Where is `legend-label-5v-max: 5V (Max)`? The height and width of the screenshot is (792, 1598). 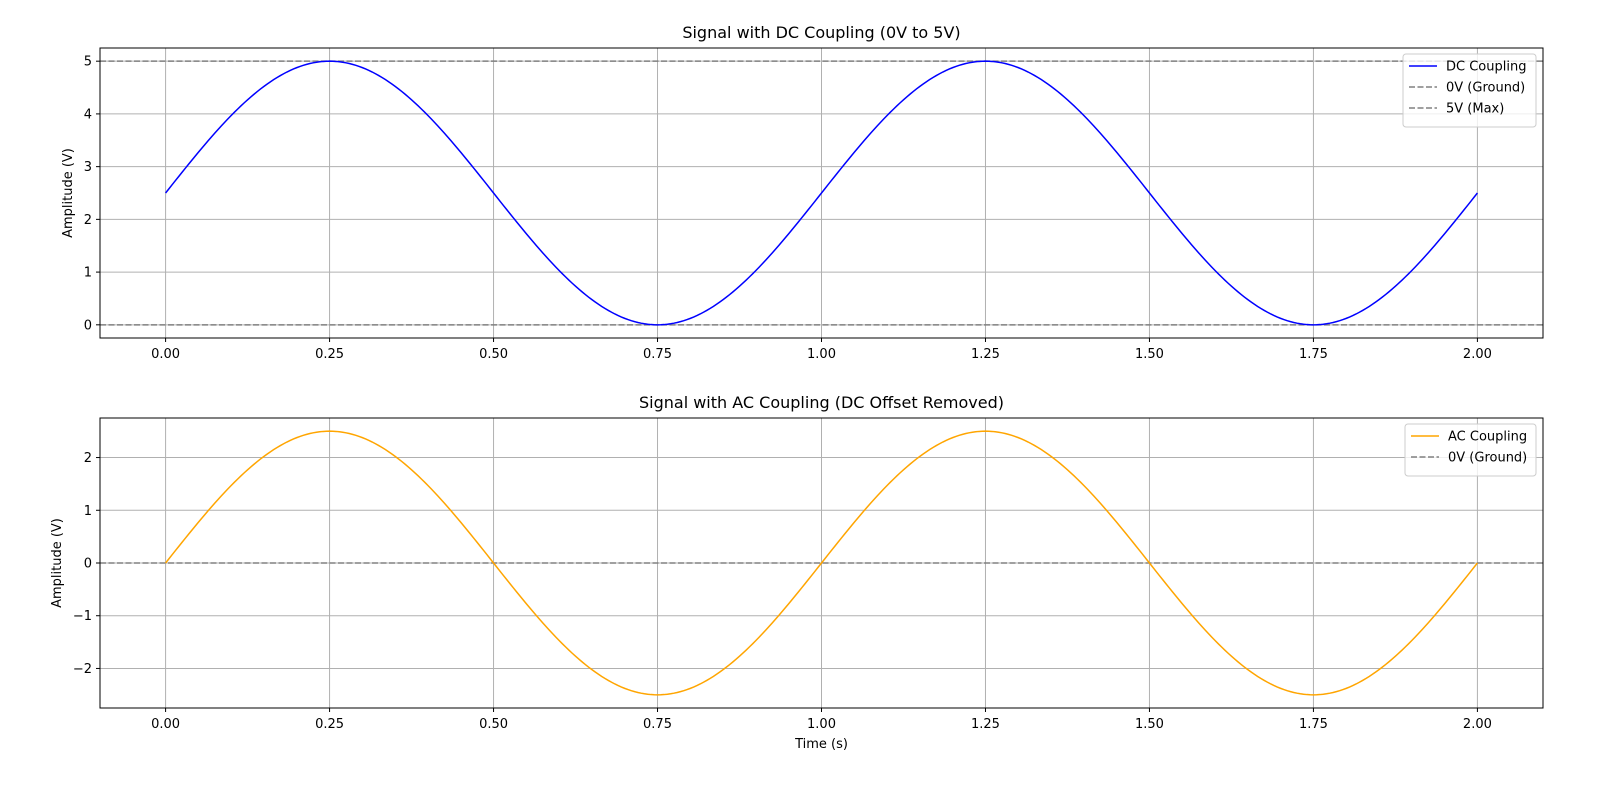
legend-label-5v-max: 5V (Max) is located at coordinates (1475, 109).